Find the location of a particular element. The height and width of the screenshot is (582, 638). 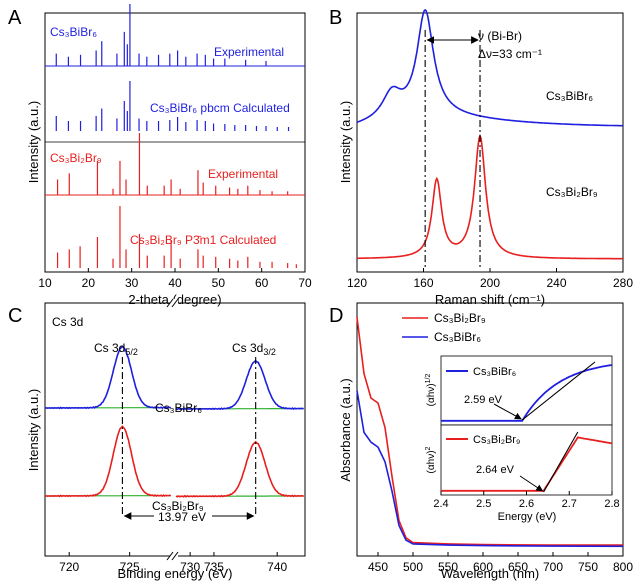

inset-x-ticks: 2.4 2.5 2.6 2.7 2.8 is located at coordinates (526, 500).